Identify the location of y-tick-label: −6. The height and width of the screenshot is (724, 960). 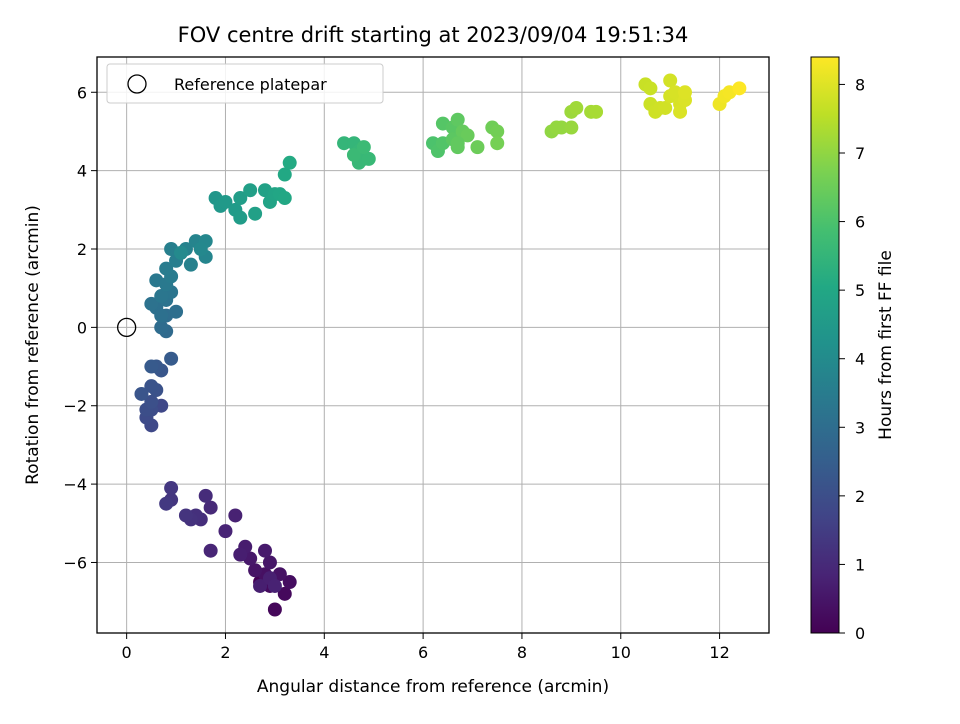
(75, 562).